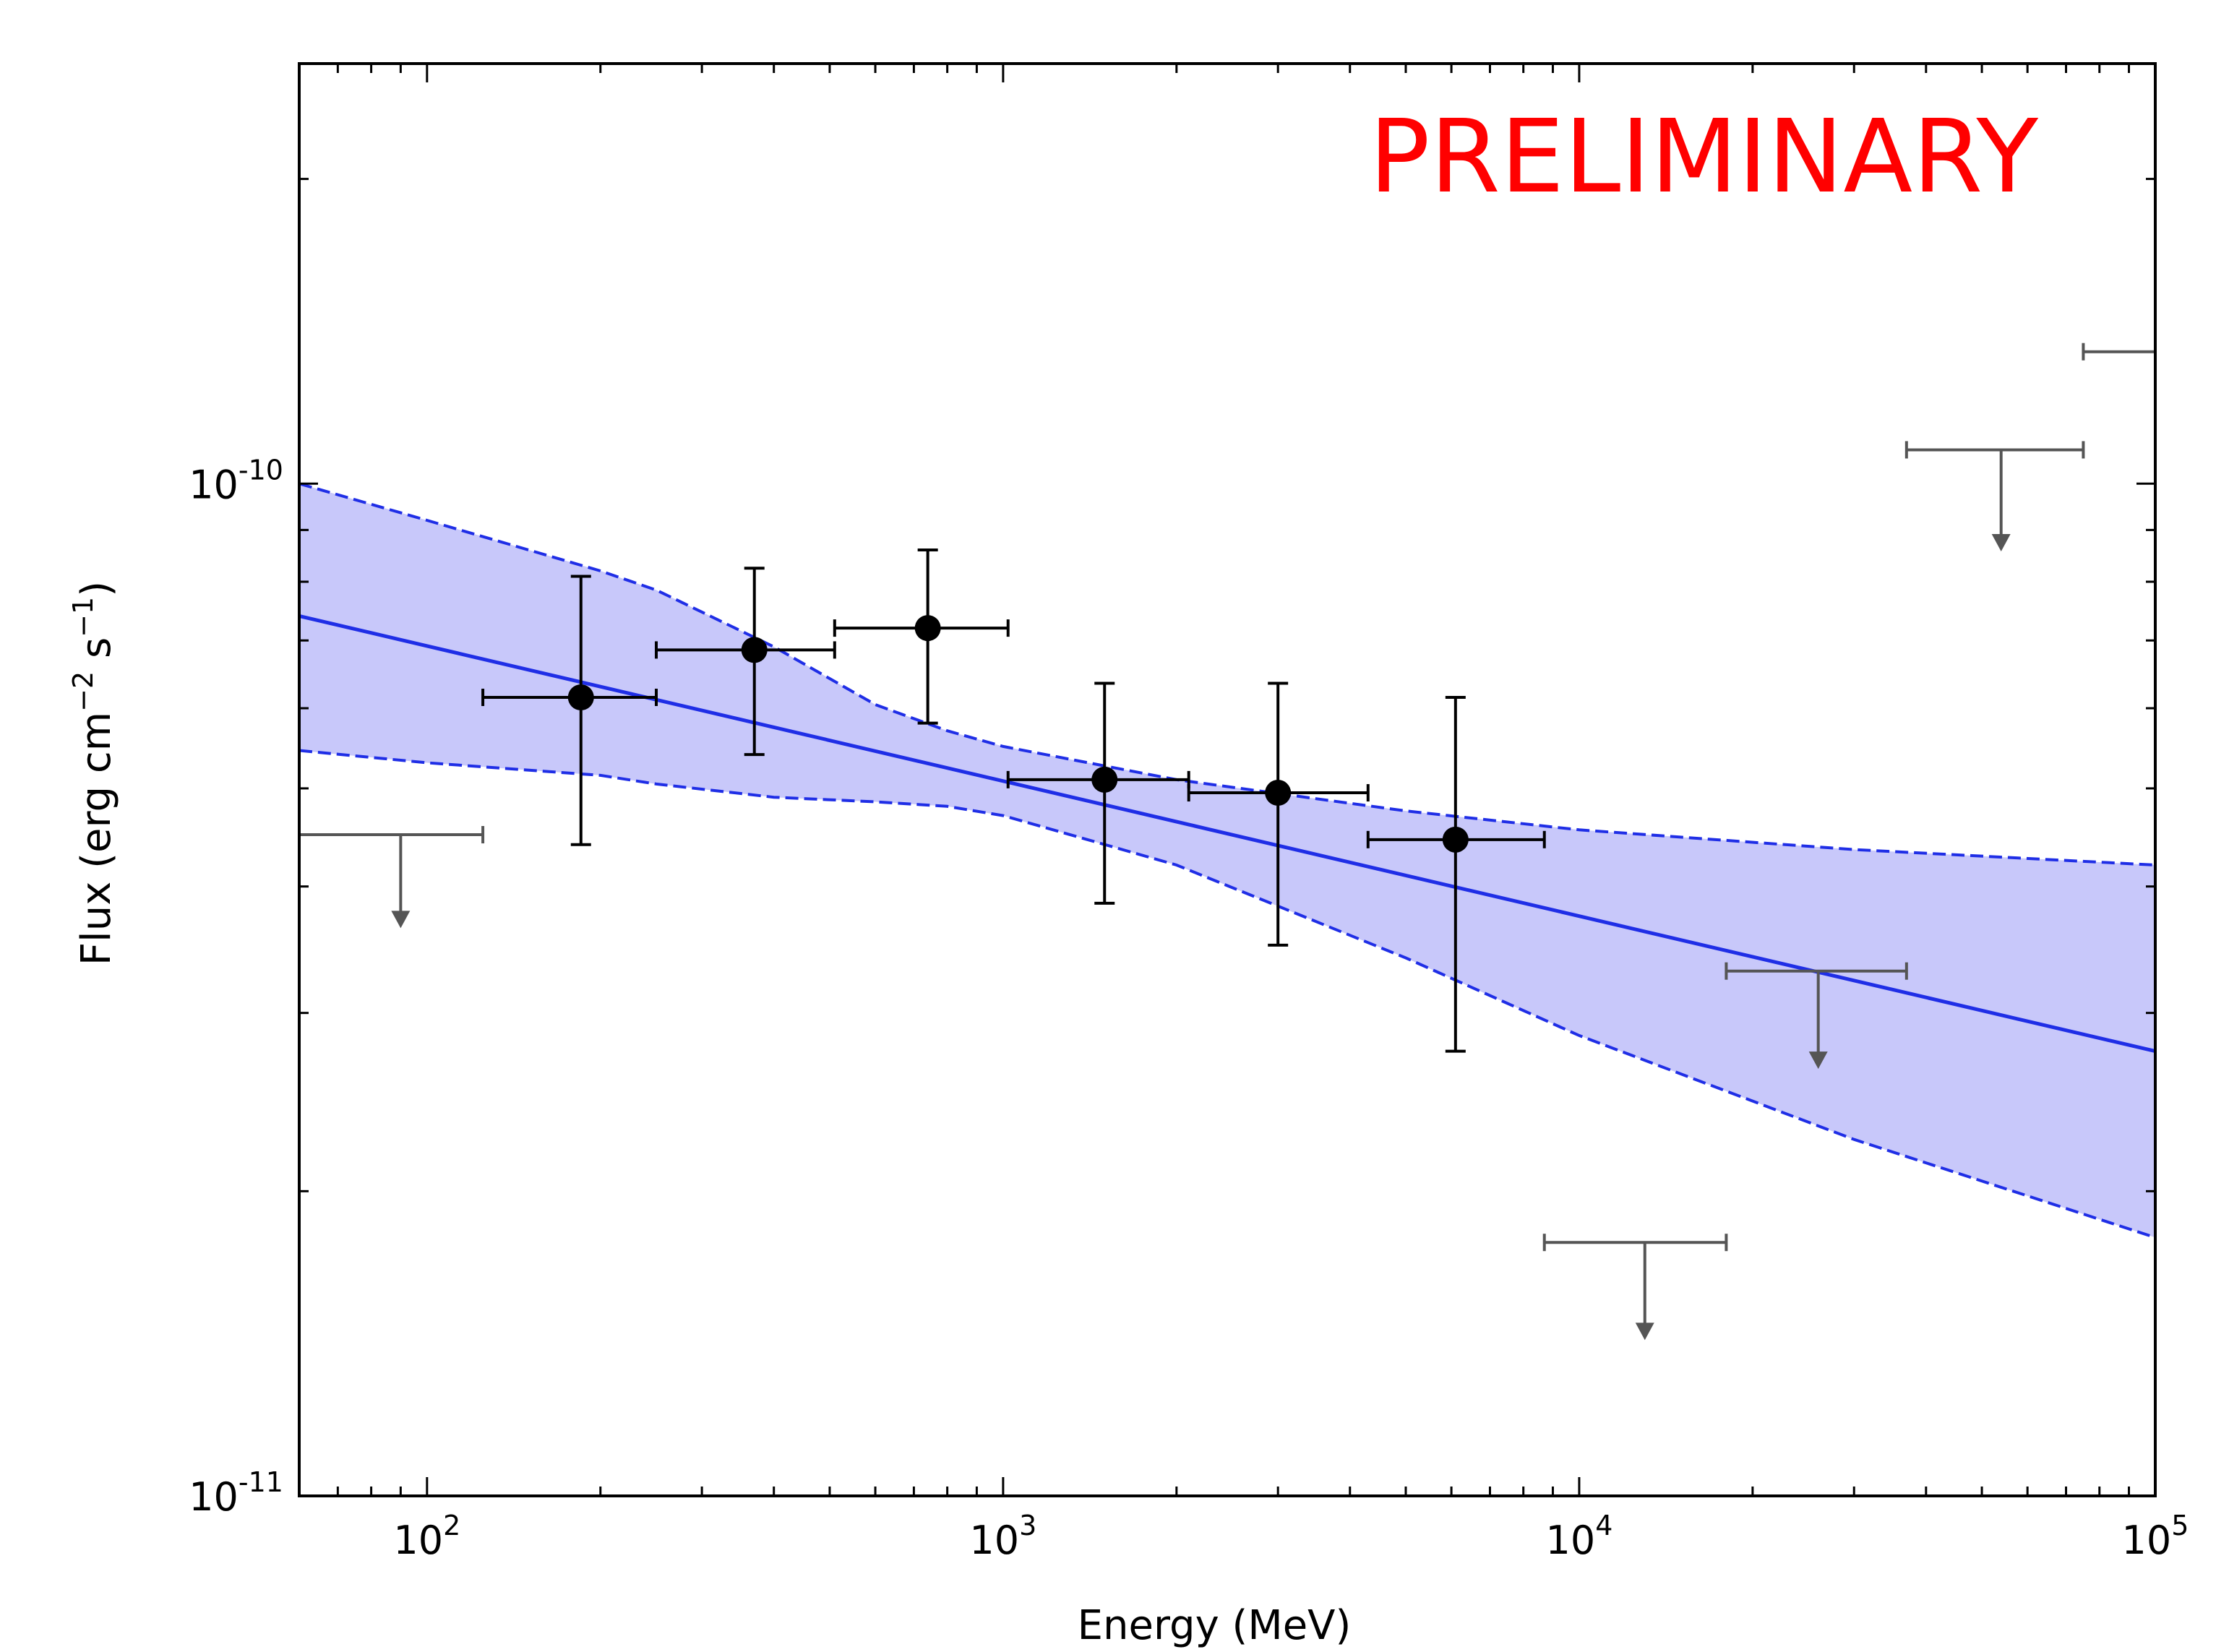  What do you see at coordinates (426, 1536) in the screenshot?
I see `x-tick-label-0: 10²` at bounding box center [426, 1536].